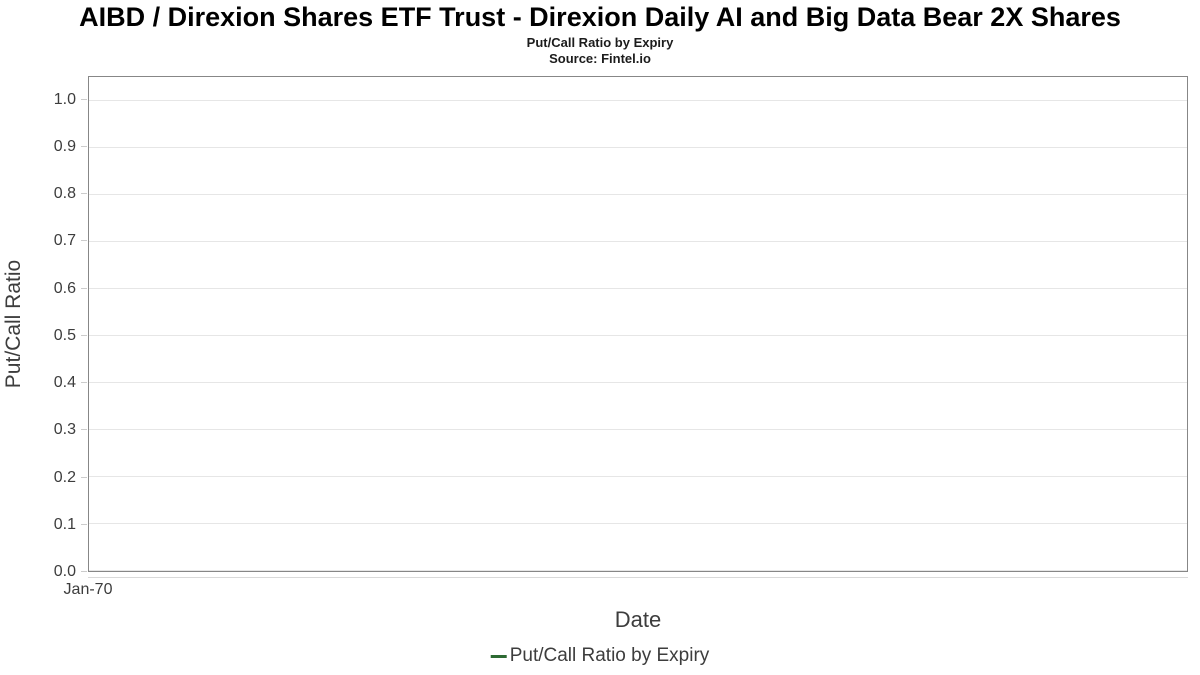 This screenshot has width=1200, height=675. Describe the element at coordinates (64, 524) in the screenshot. I see `y-tick-label: 0.1` at that location.